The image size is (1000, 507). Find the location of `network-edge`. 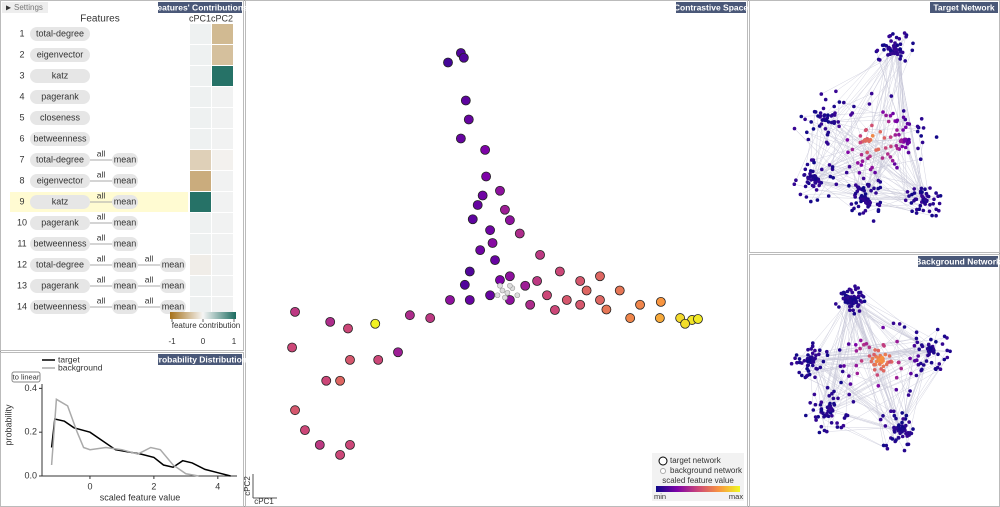

network-edge is located at coordinates (865, 70).